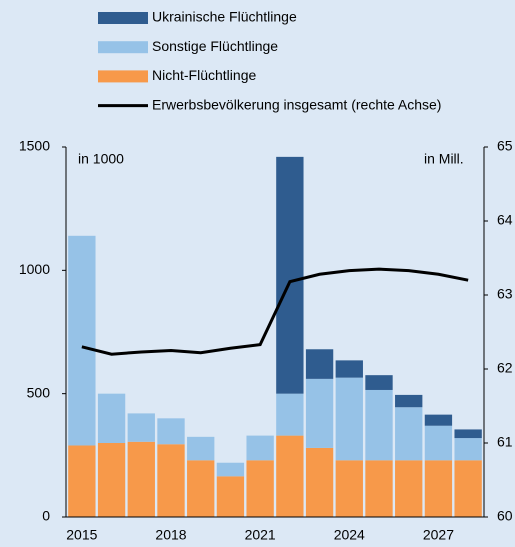  What do you see at coordinates (224, 17) in the screenshot?
I see `legend-label: Ukrainische Flüchtlinge` at bounding box center [224, 17].